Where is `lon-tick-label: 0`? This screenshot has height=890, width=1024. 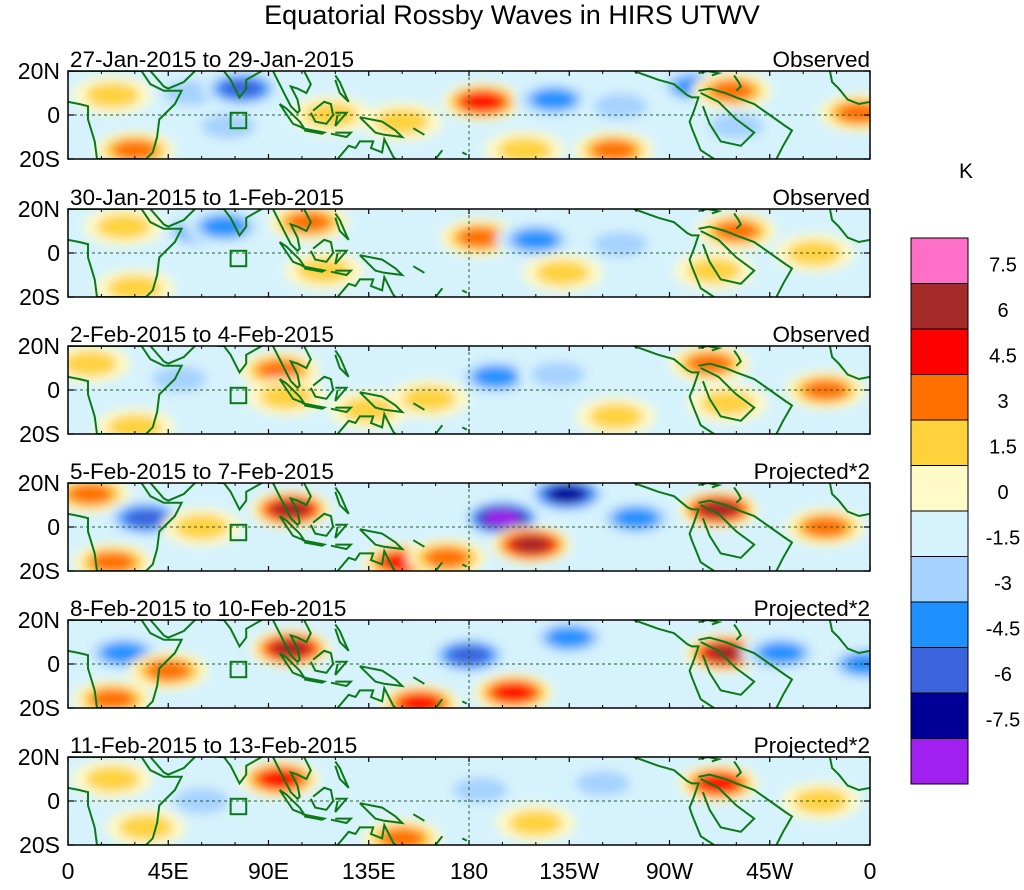 lon-tick-label: 0 is located at coordinates (870, 871).